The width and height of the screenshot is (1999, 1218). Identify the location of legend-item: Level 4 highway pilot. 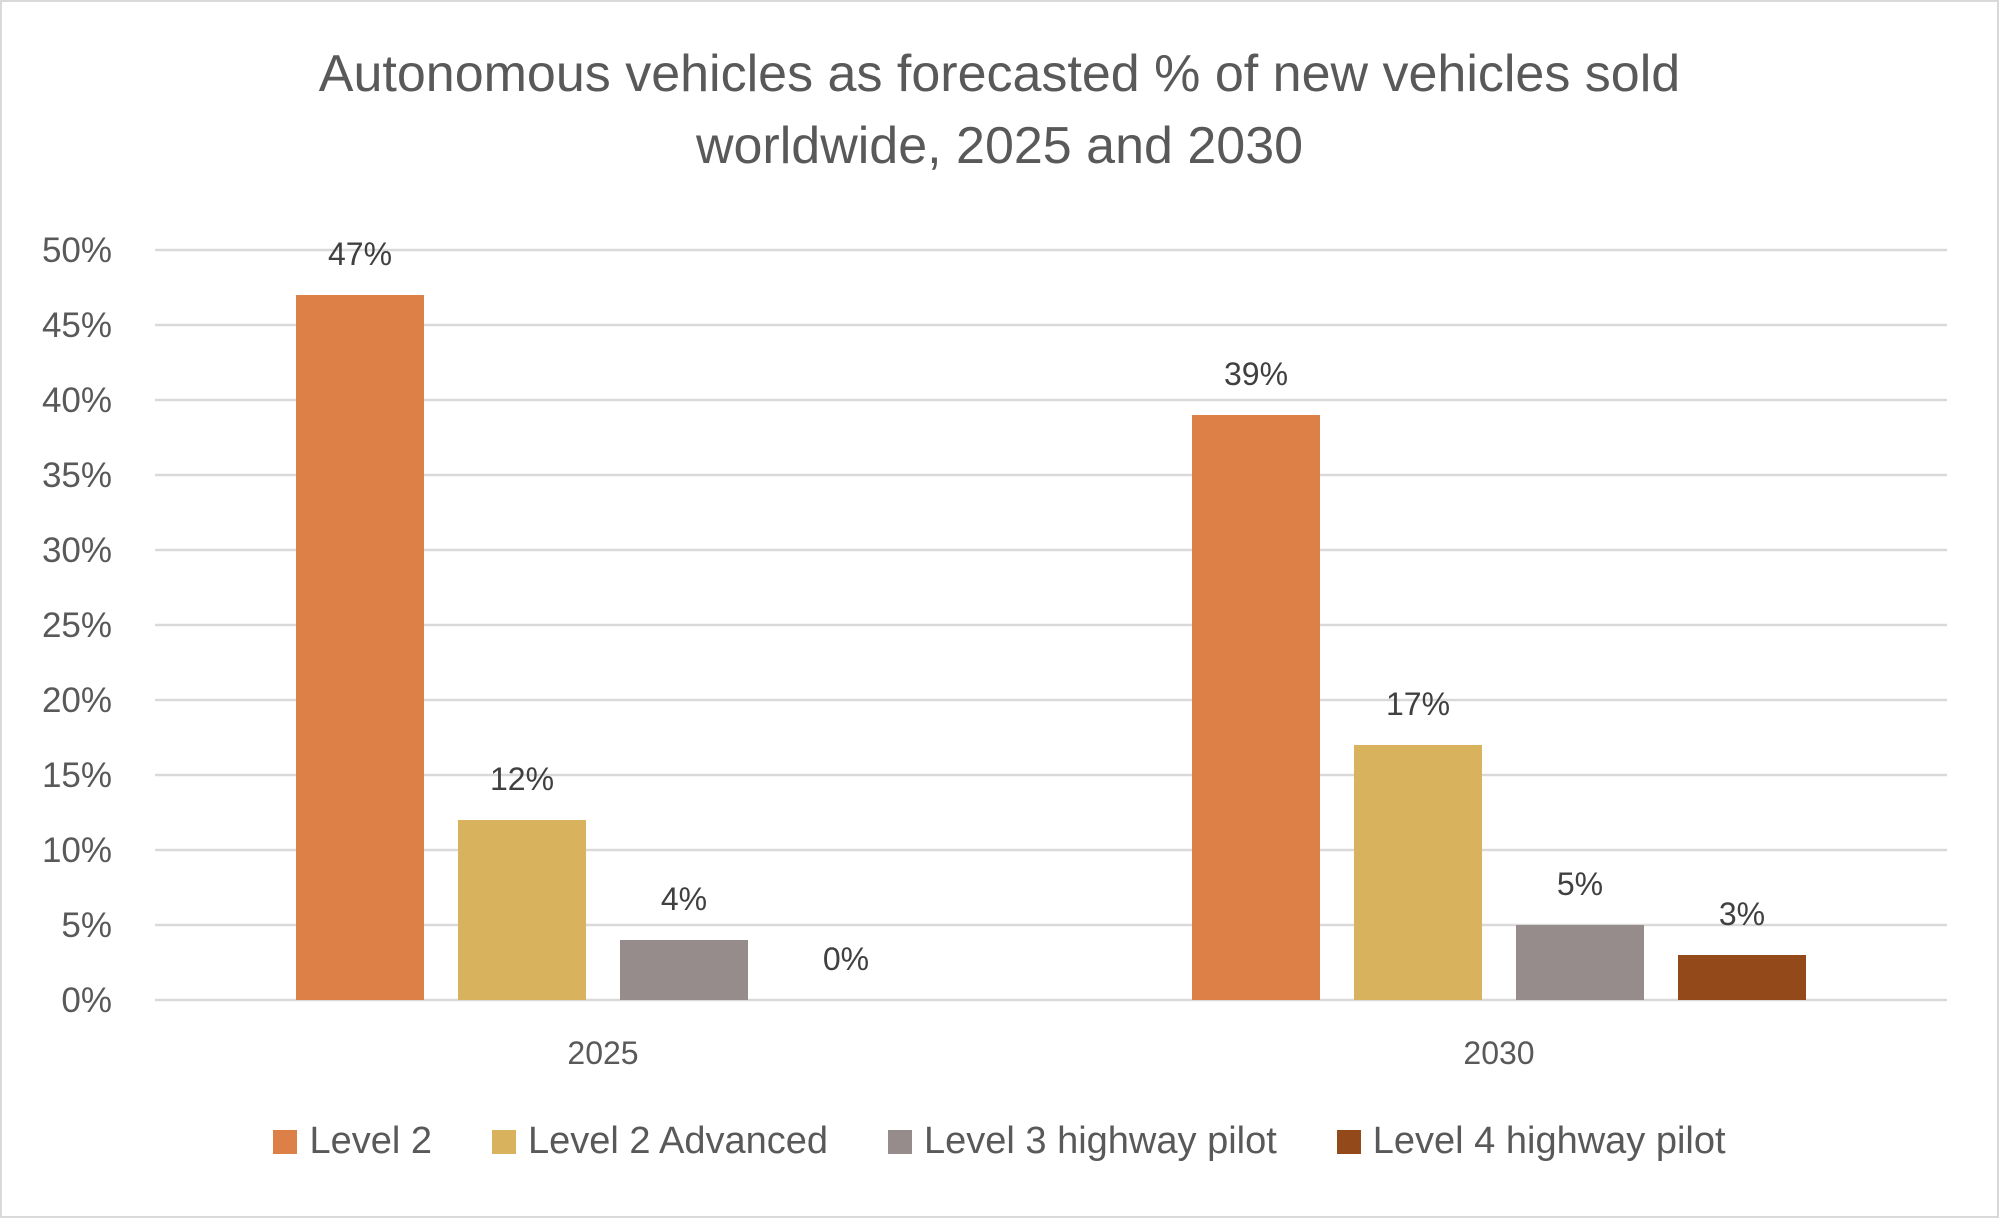
(1531, 1141).